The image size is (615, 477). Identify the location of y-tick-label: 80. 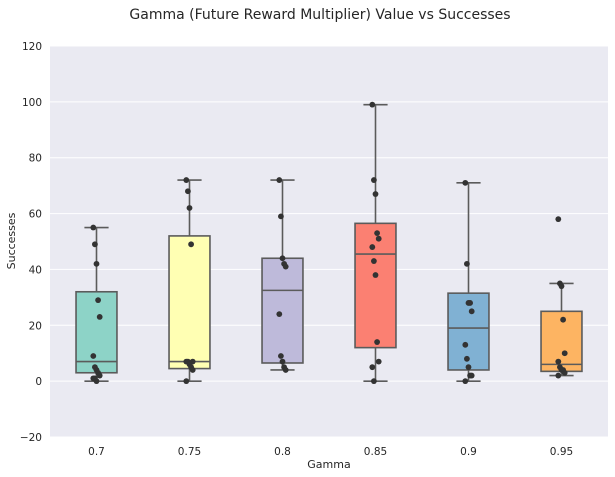
(35, 159).